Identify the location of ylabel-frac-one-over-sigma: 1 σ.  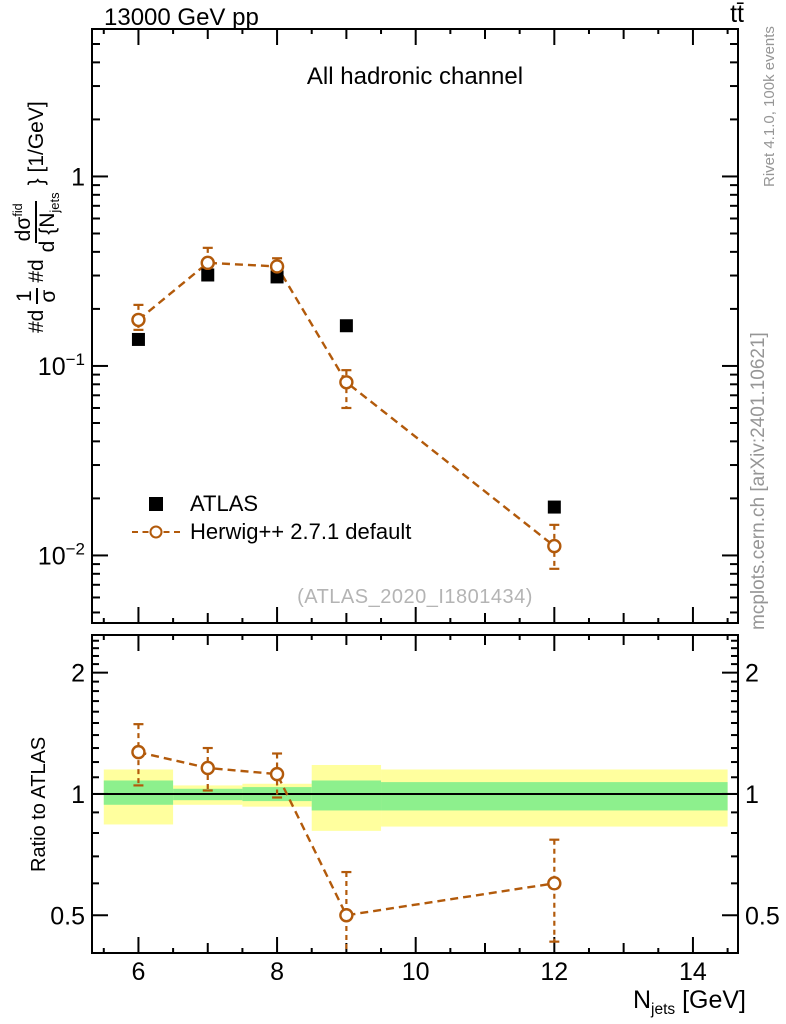
(36, 296).